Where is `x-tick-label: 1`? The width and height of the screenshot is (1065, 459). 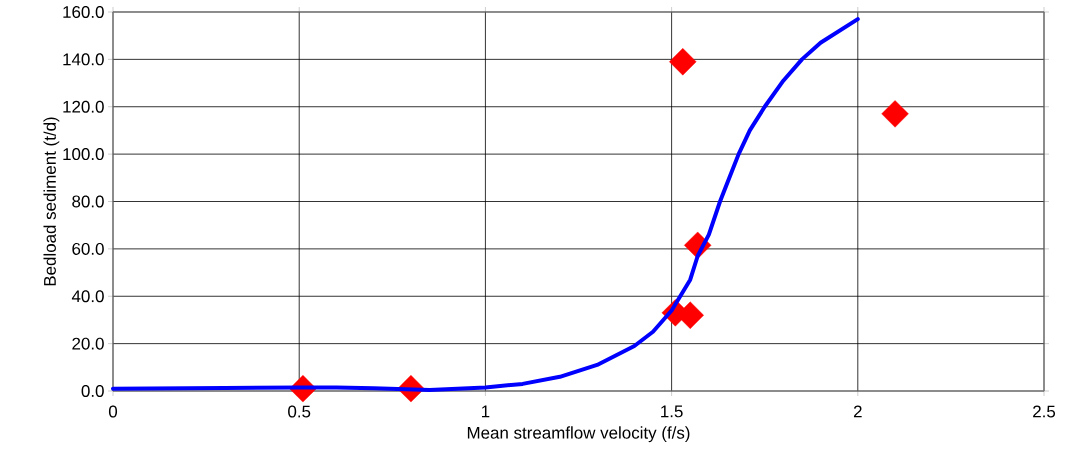 x-tick-label: 1 is located at coordinates (485, 411).